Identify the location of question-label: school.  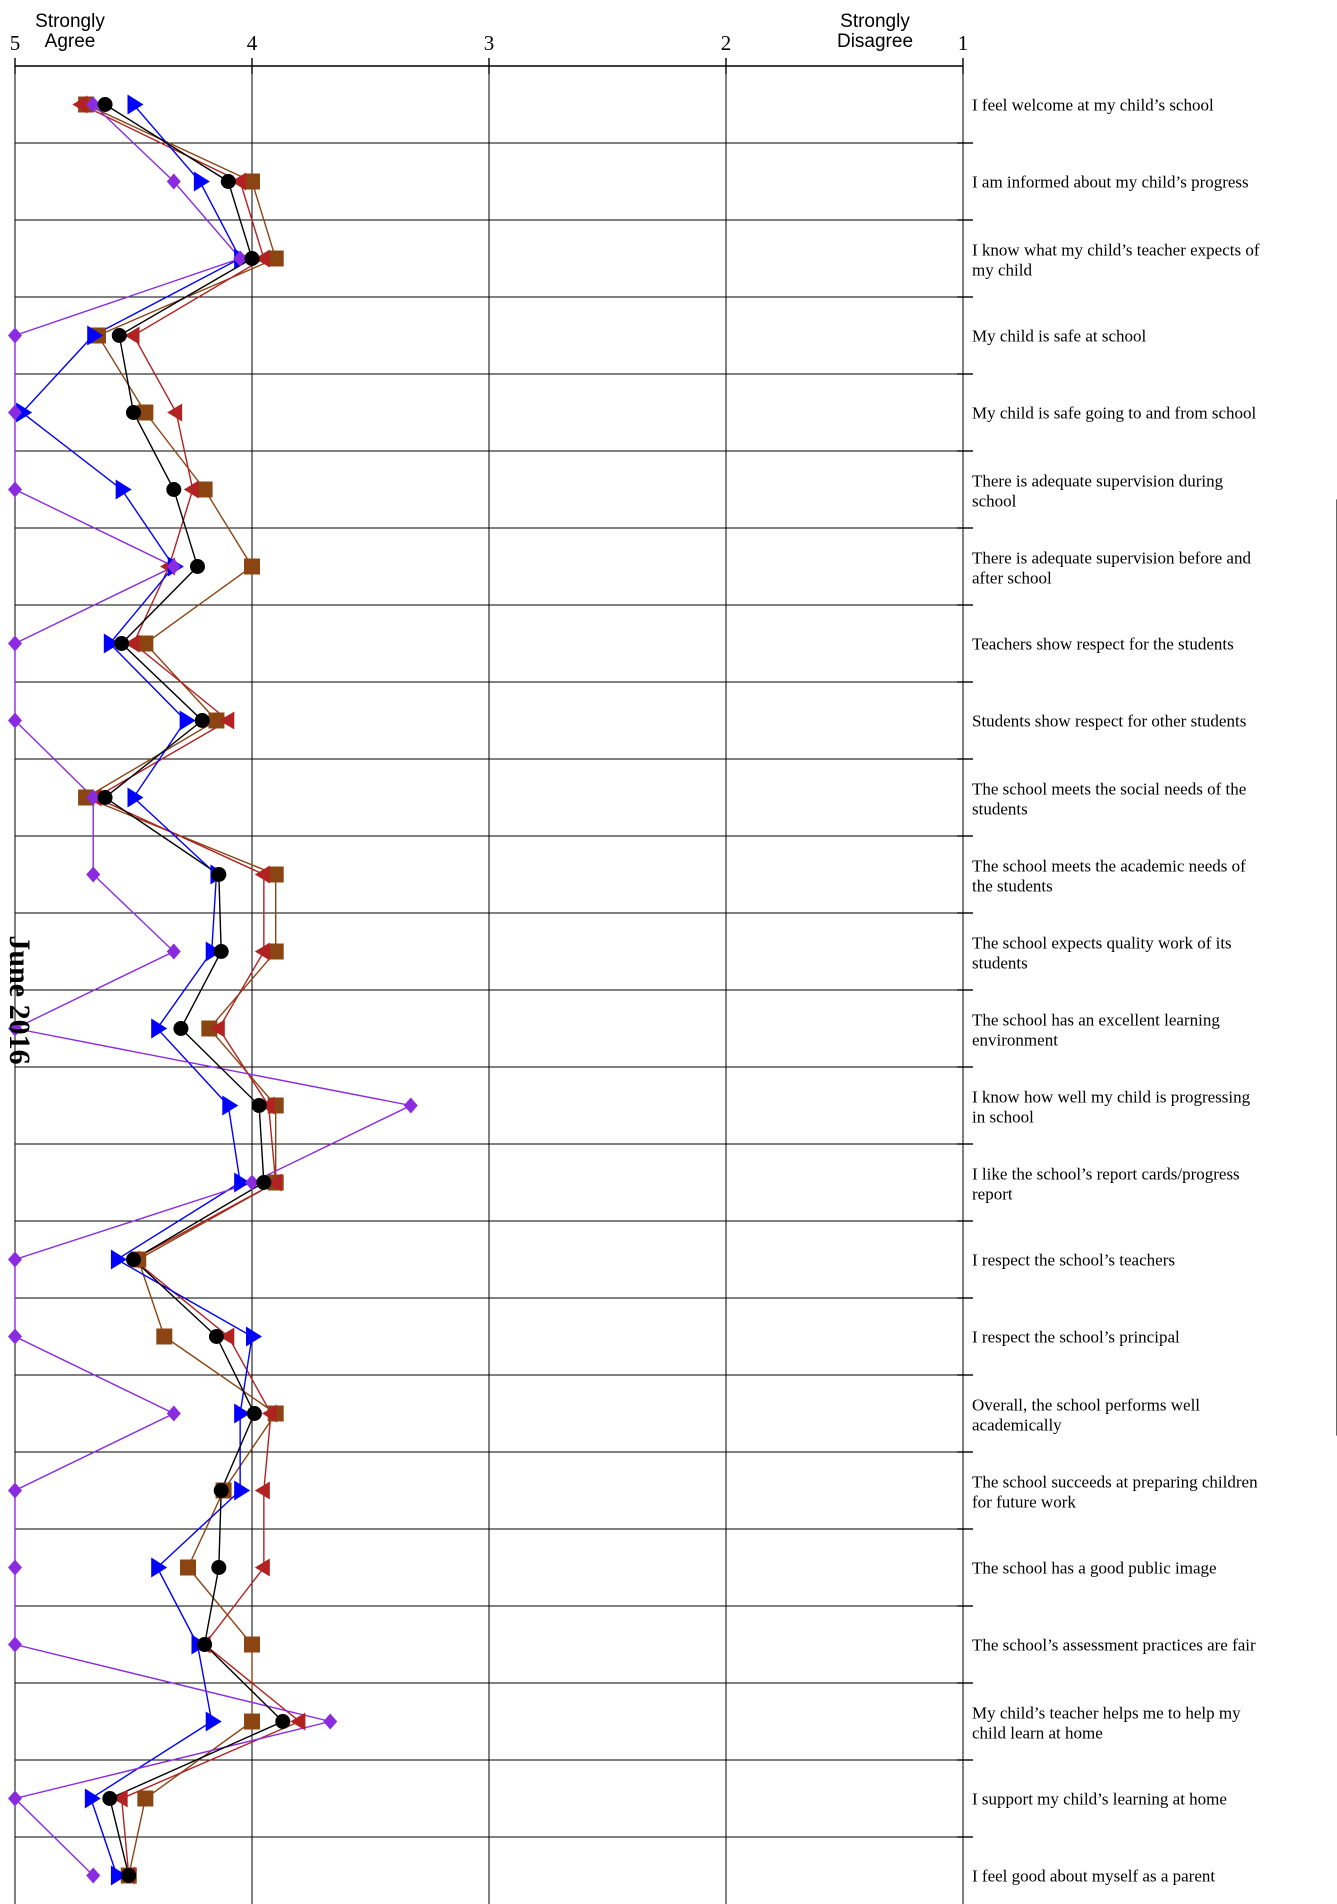
(994, 501).